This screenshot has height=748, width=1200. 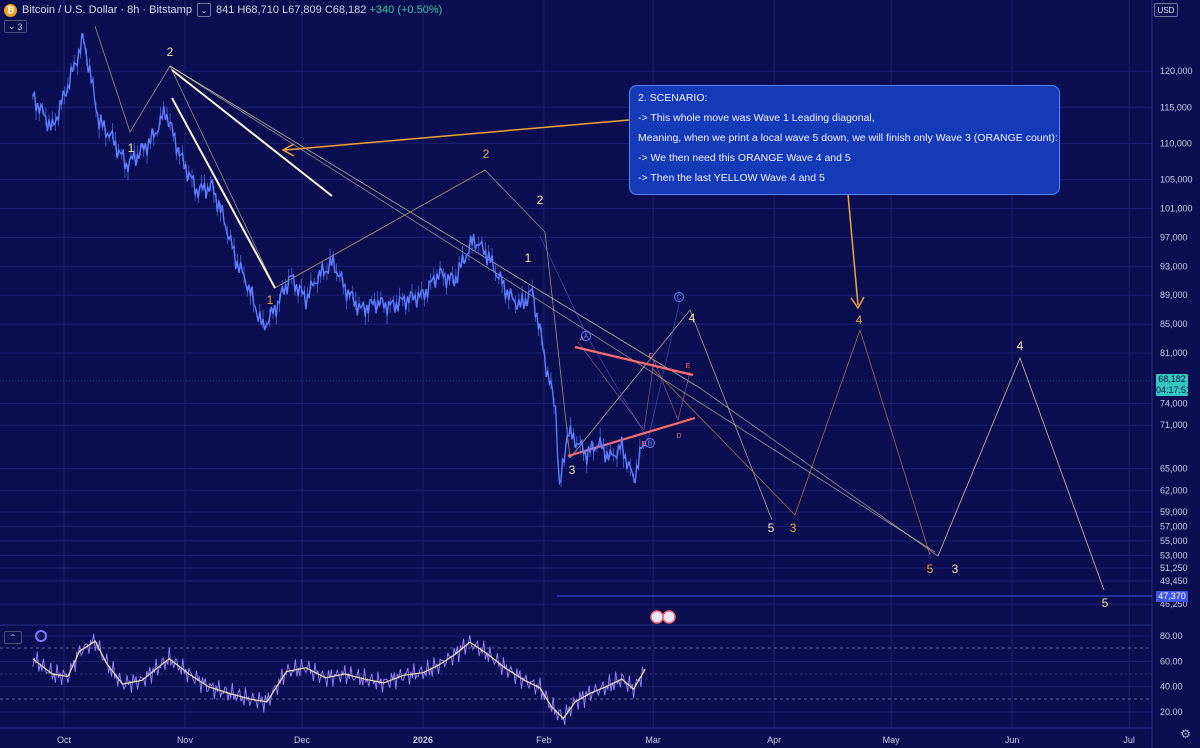 What do you see at coordinates (1176, 71) in the screenshot?
I see `y-tick-label: 120,000` at bounding box center [1176, 71].